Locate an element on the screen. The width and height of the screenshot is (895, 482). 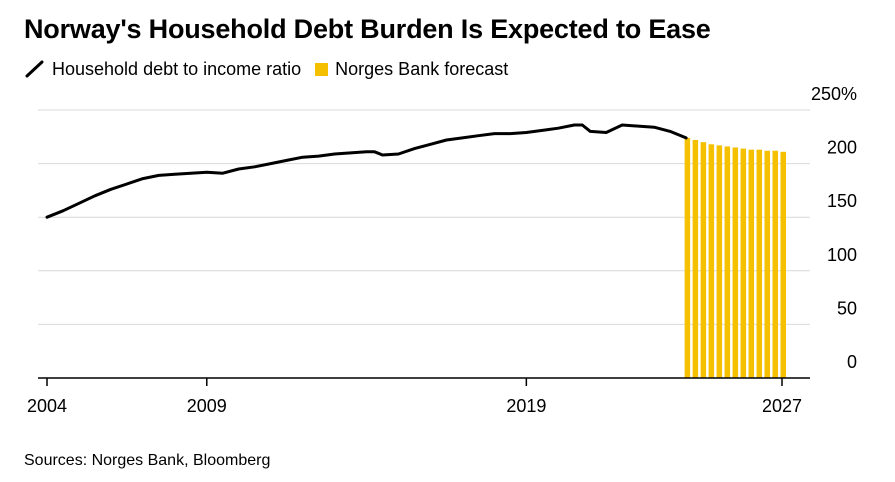
debt-ratio-line is located at coordinates (366, 171).